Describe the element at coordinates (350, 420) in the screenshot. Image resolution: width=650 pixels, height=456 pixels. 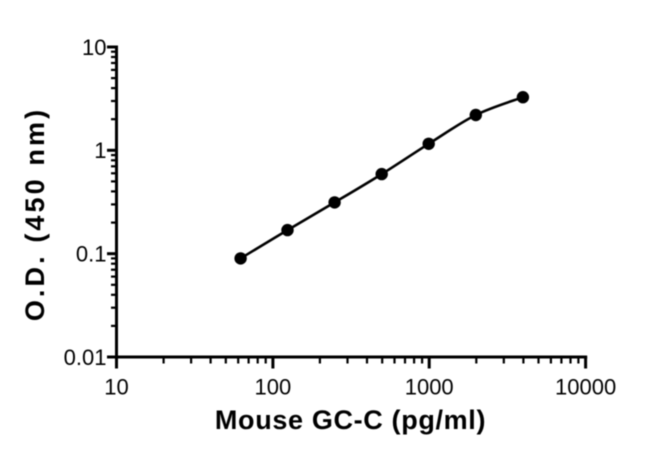
I see `svg-text: Mouse GC-C (pg/ml)` at that location.